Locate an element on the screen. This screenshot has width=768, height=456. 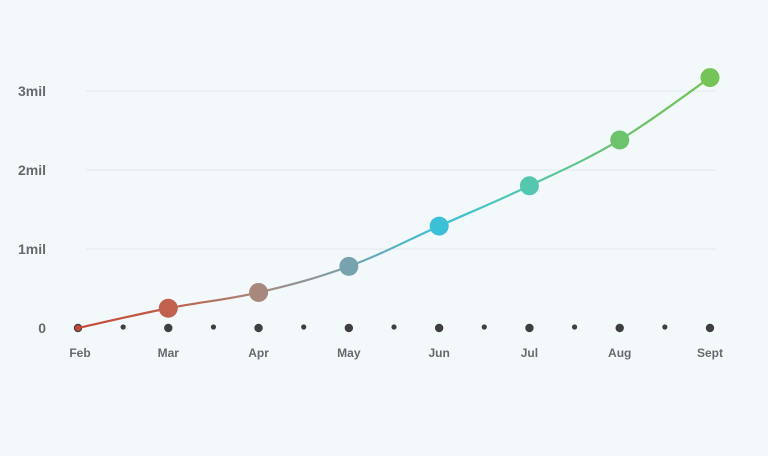
x-tick-label: Sept is located at coordinates (710, 353).